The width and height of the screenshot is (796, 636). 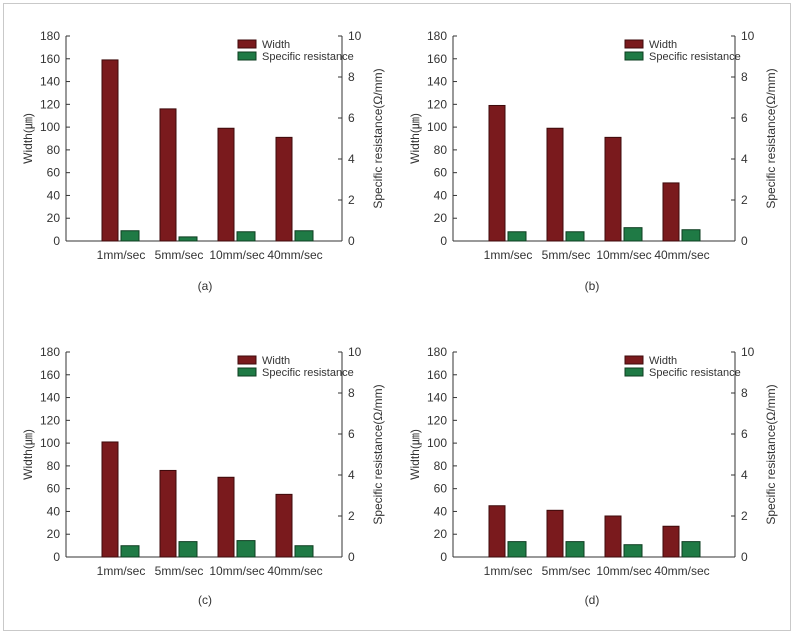 I want to click on x-tick-label: 40mm/sec, so click(x=294, y=255).